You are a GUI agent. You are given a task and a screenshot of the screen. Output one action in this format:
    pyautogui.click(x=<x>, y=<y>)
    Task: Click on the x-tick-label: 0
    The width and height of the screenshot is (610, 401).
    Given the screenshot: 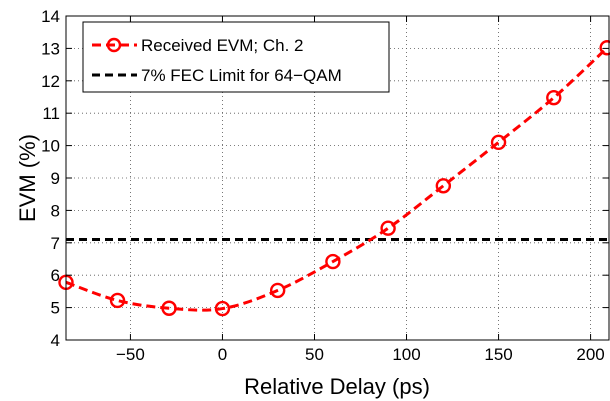 What is the action you would take?
    pyautogui.click(x=222, y=354)
    